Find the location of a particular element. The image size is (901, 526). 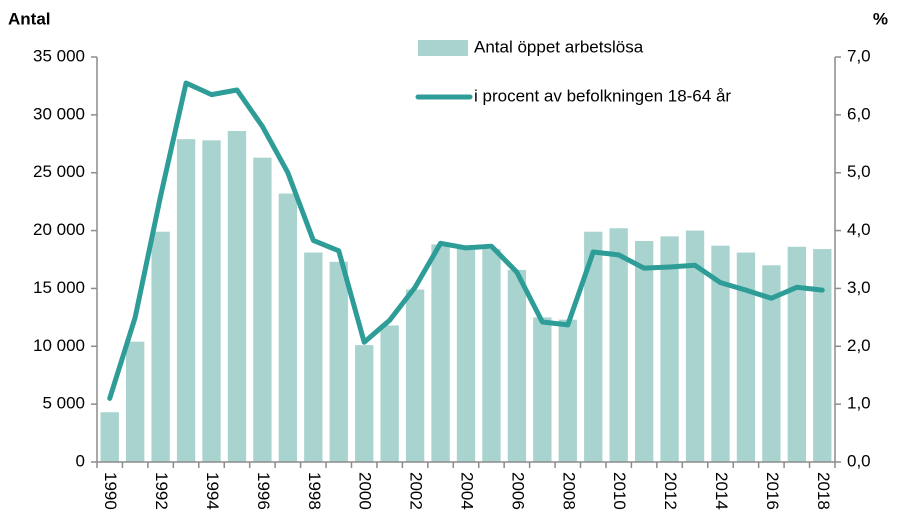

y2-tick-label: 1,0 is located at coordinates (859, 403).